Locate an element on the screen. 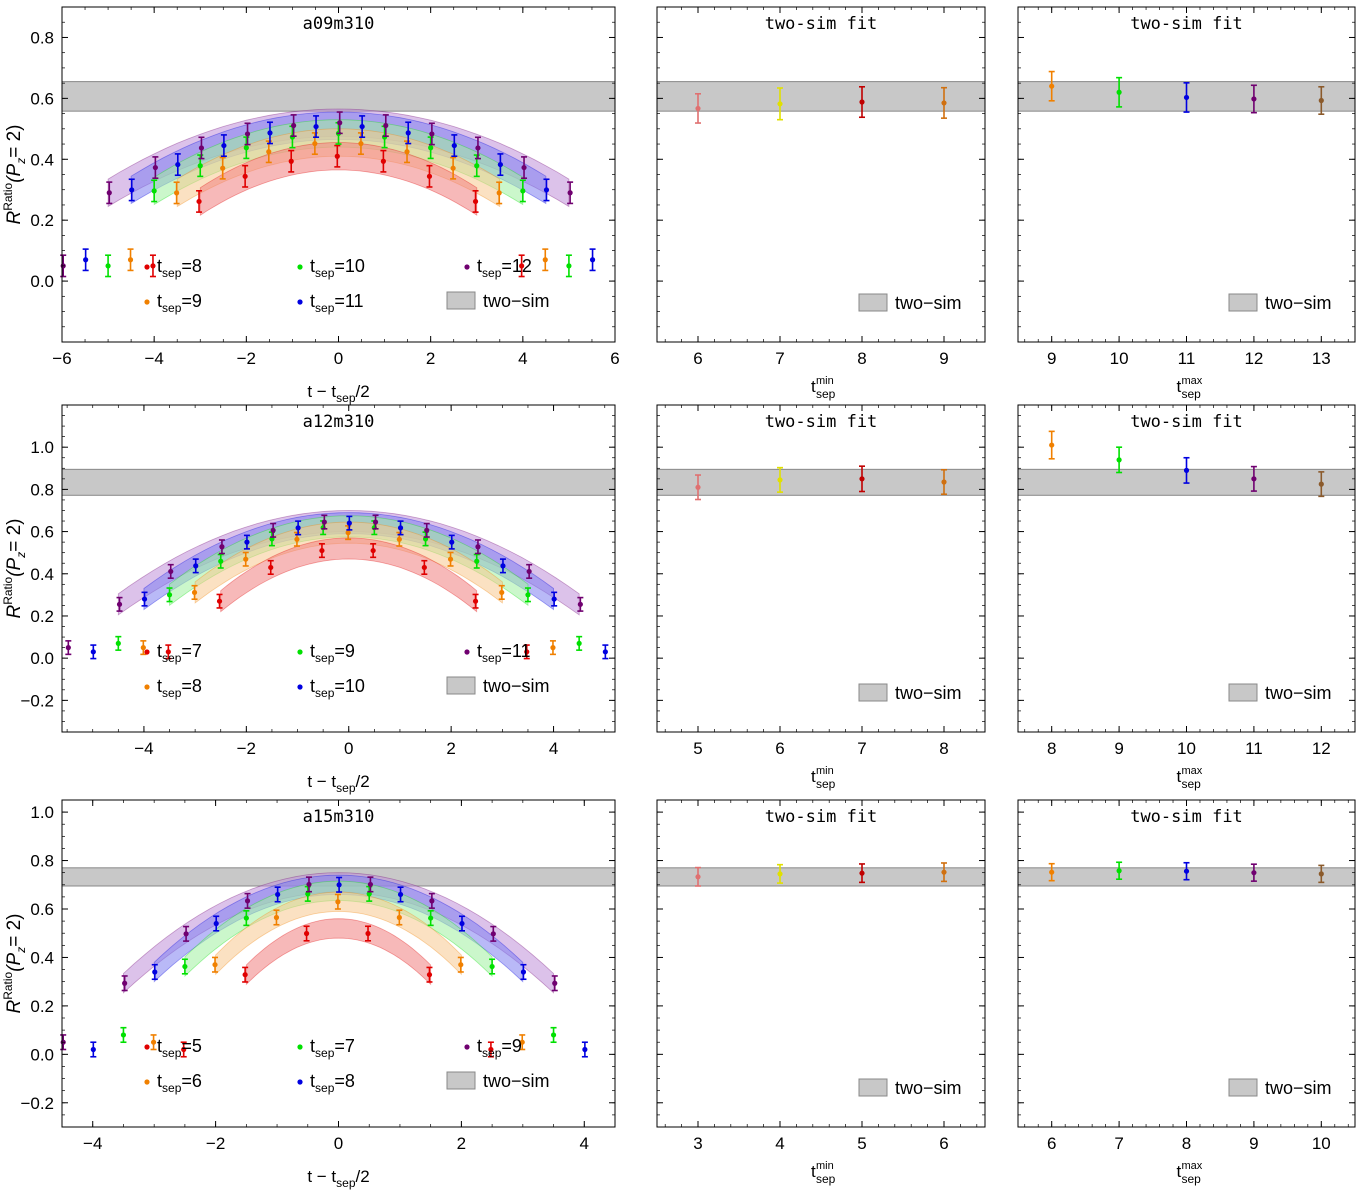 The height and width of the screenshot is (1192, 1367). x-axis-label-sup-part: max is located at coordinates (1192, 771).